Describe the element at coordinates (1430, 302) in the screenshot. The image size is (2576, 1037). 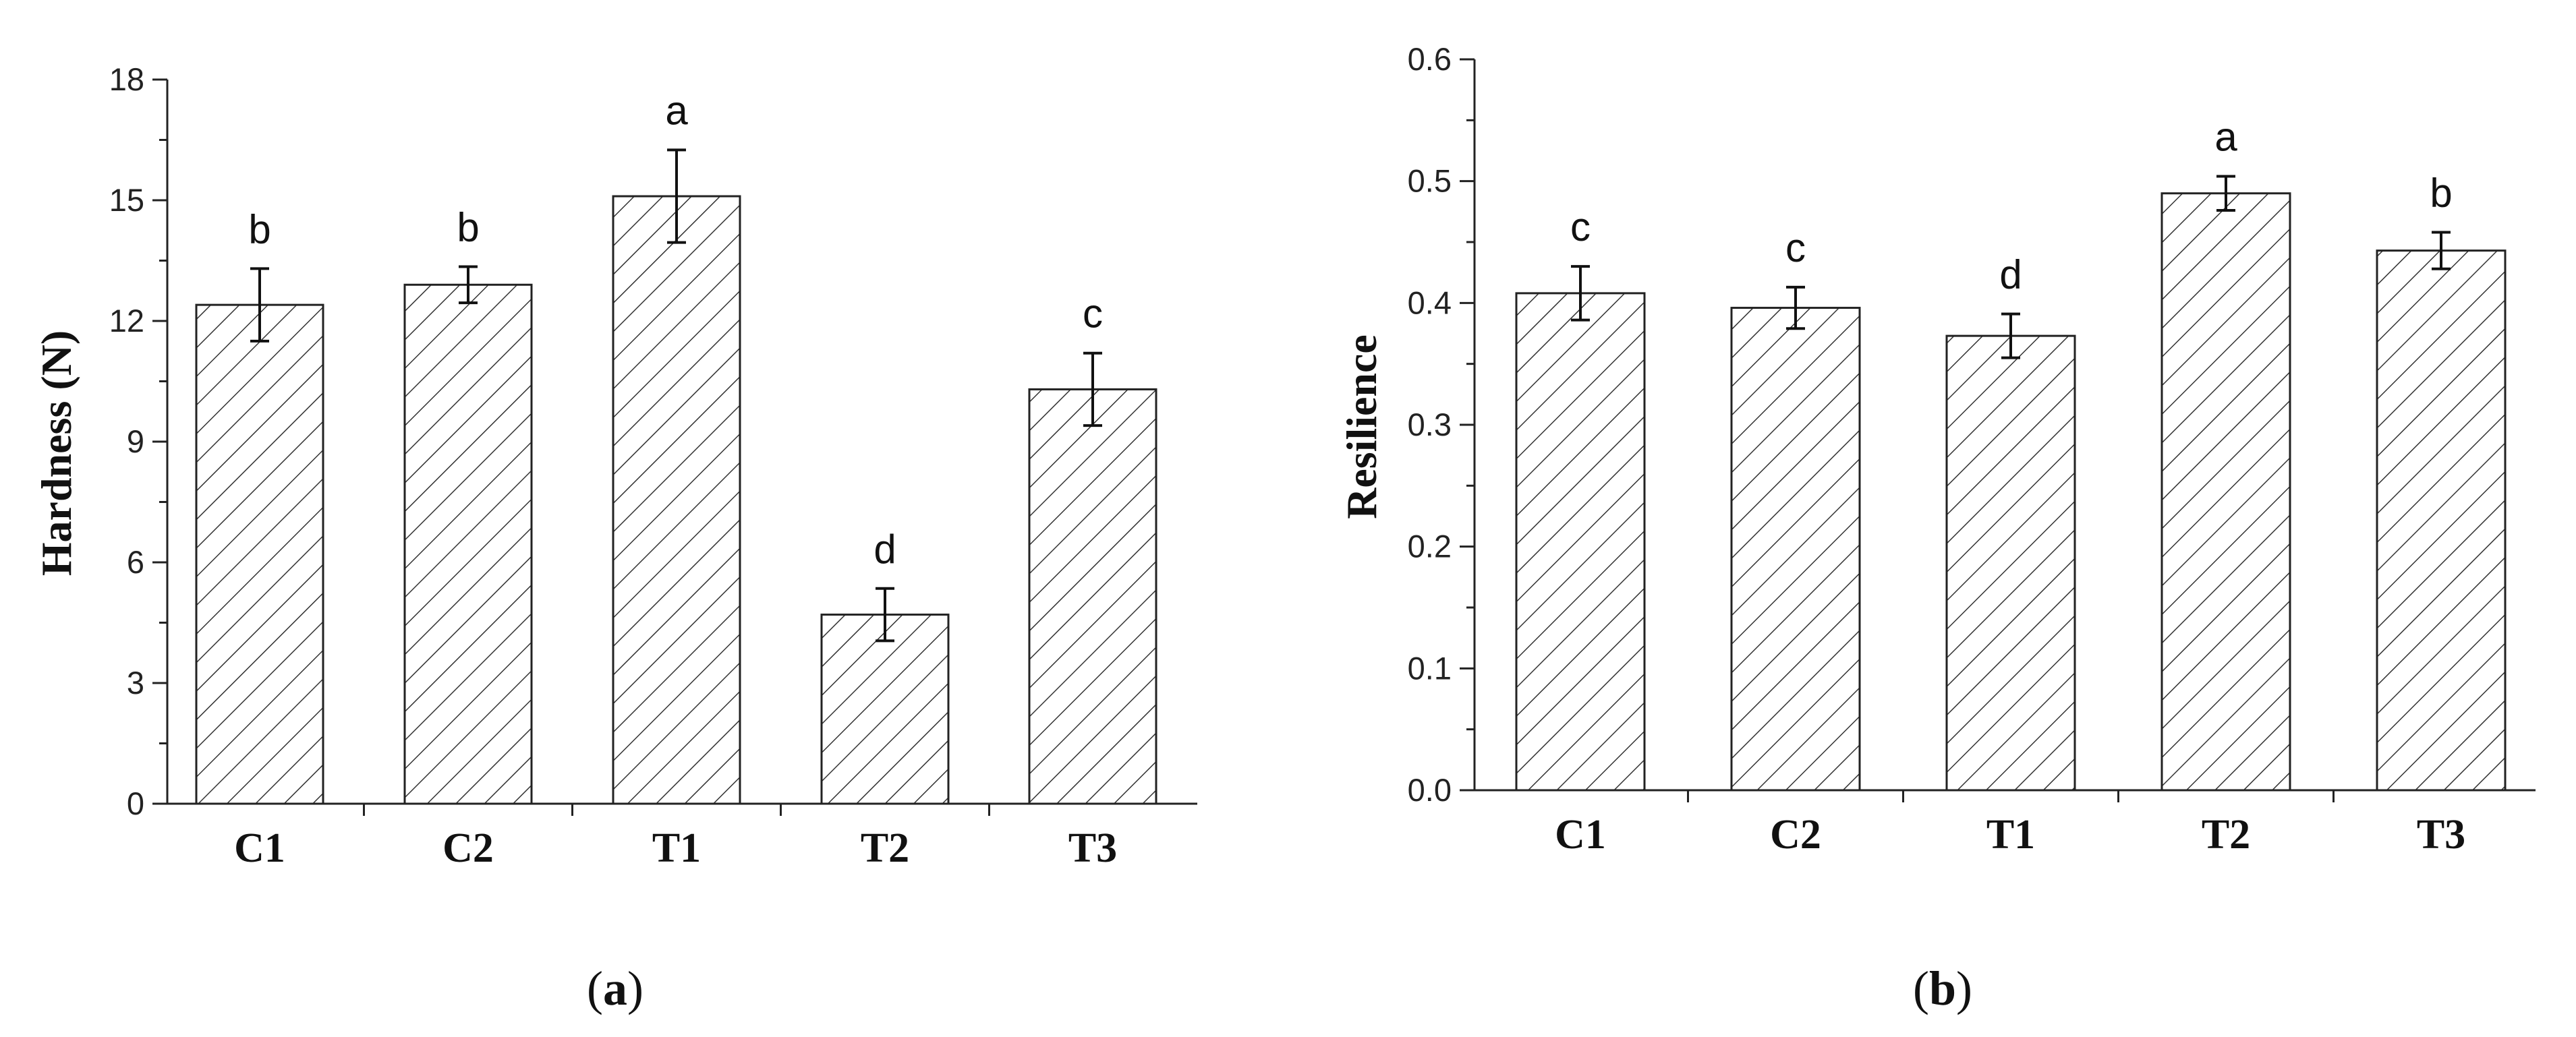
I see `y-tick-label: 0.4` at that location.